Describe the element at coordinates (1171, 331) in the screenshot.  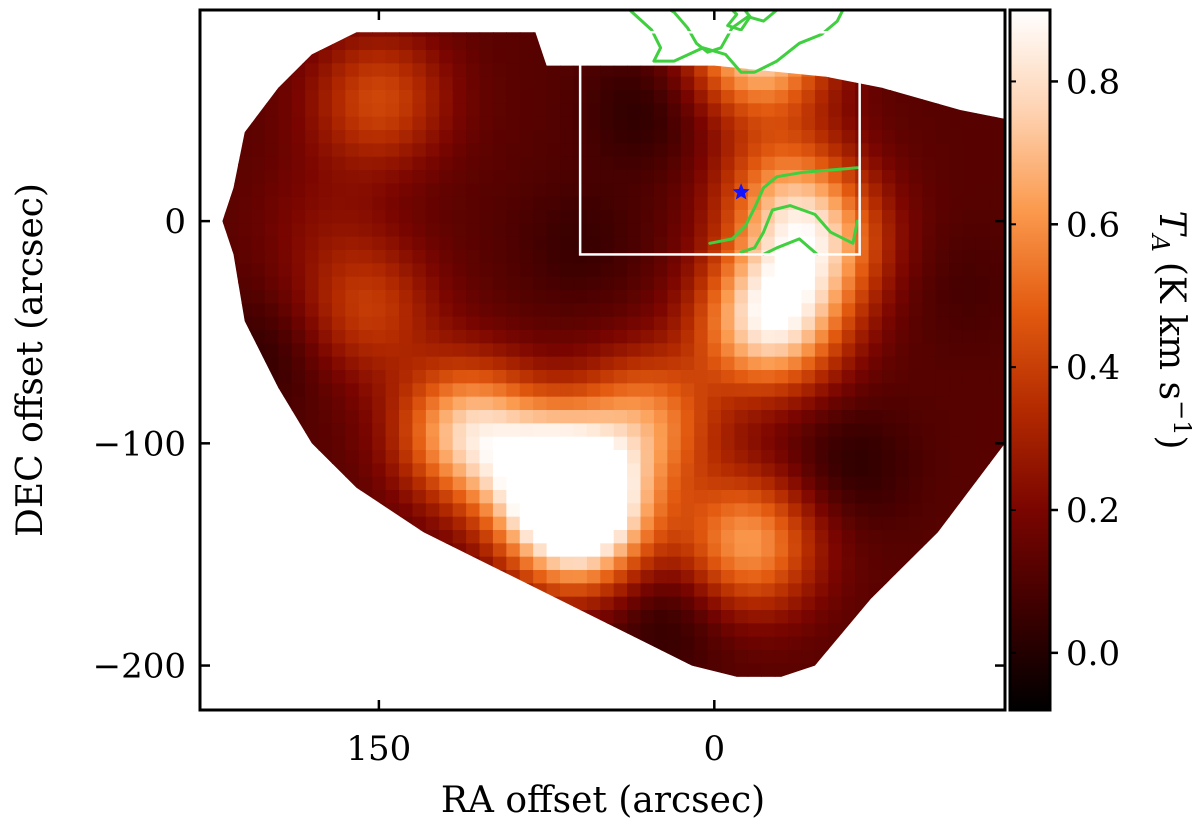
I see `colorbar-label-units: (K km s` at that location.